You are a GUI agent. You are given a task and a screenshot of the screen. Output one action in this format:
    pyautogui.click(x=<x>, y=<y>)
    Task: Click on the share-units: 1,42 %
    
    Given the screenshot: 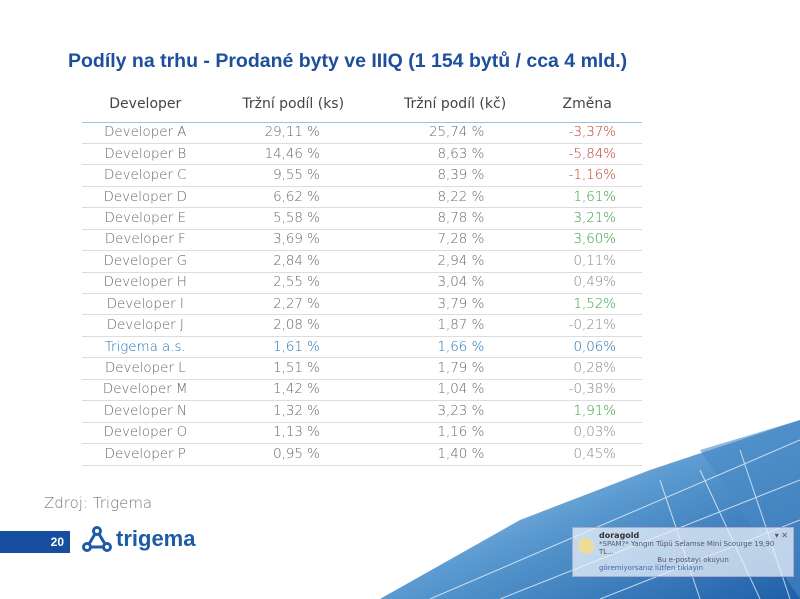 What is the action you would take?
    pyautogui.click(x=293, y=390)
    